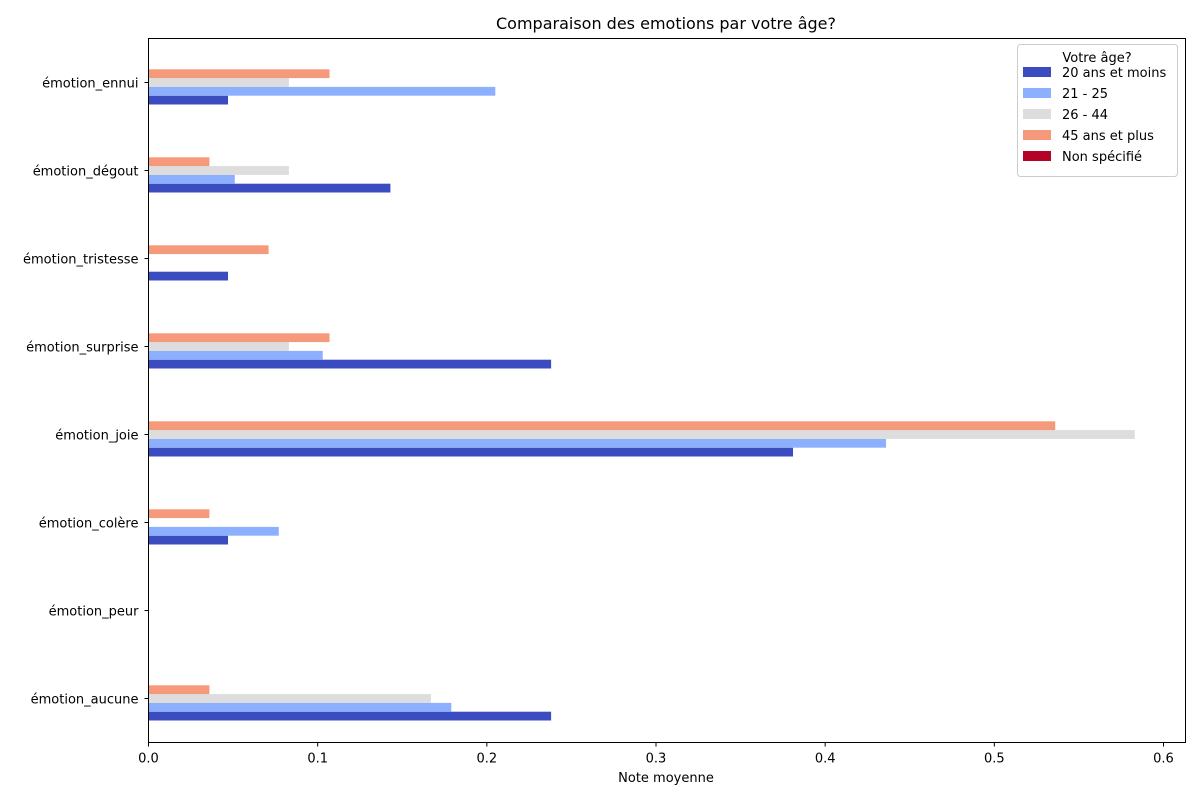  Describe the element at coordinates (148, 759) in the screenshot. I see `x-tick-label: 0.0` at that location.